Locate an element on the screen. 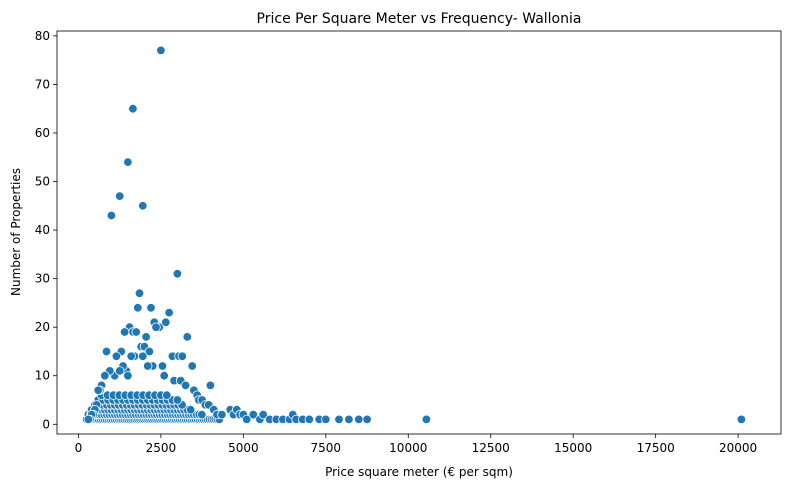 The height and width of the screenshot is (490, 790). x-tick-label: 15000 is located at coordinates (573, 448).